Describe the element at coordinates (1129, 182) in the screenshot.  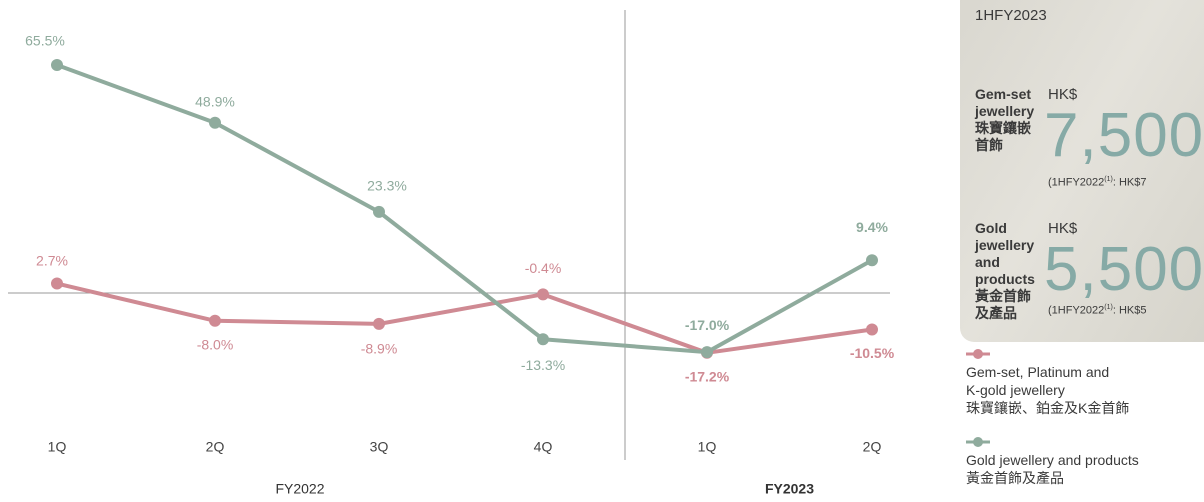
I see `note-text: : HK$7` at that location.